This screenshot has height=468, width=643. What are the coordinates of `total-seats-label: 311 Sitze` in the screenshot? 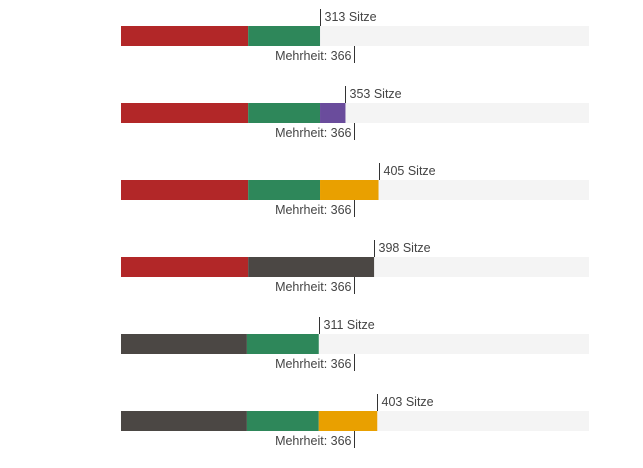 It's located at (349, 325).